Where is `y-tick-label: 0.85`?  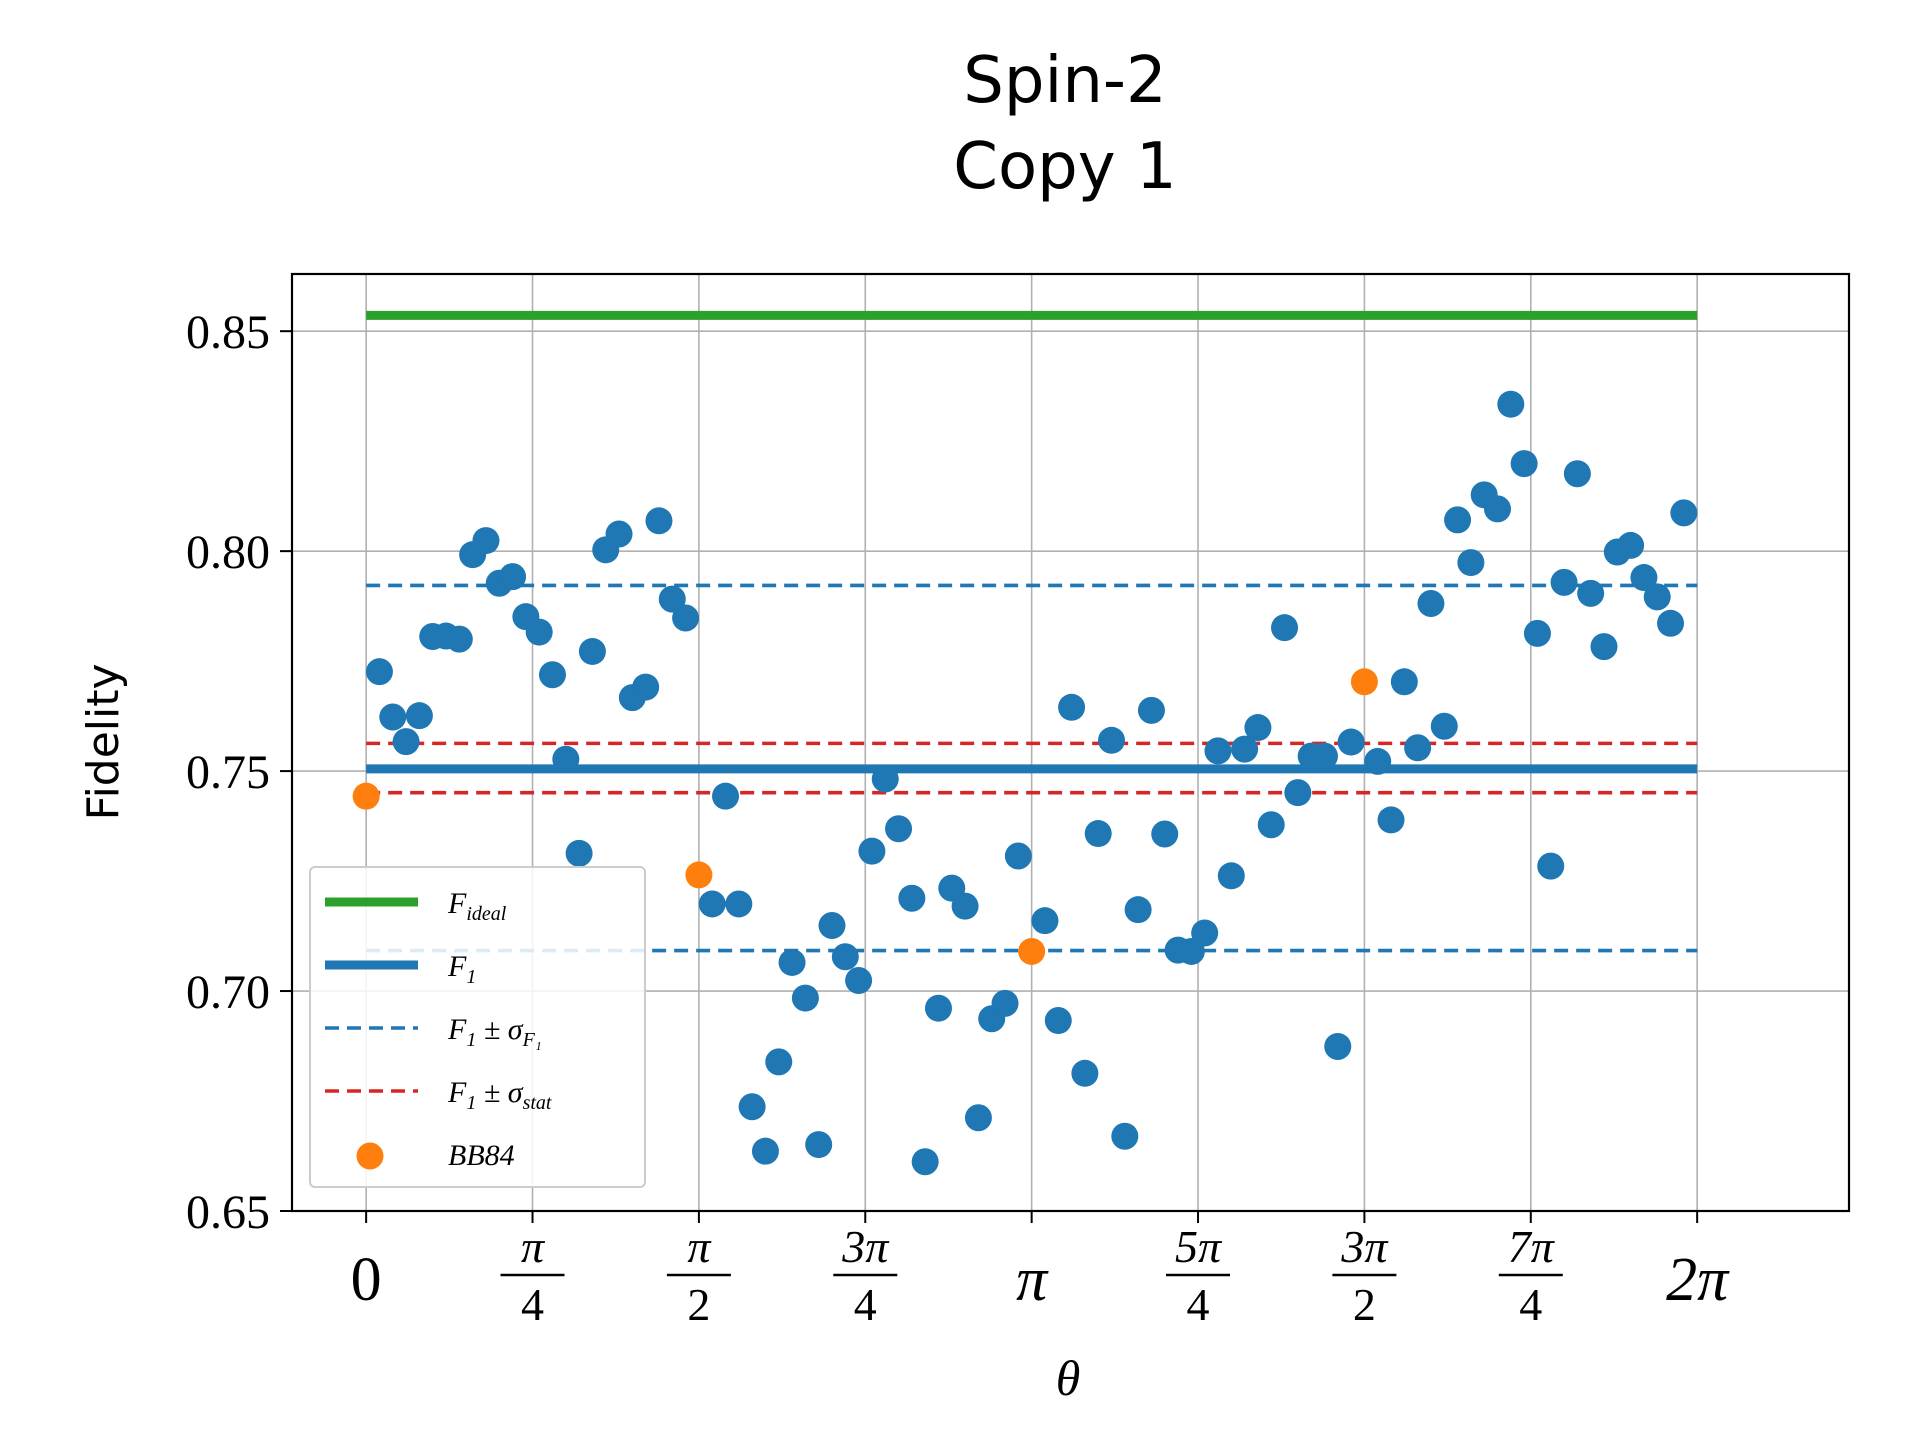 y-tick-label: 0.85 is located at coordinates (228, 332).